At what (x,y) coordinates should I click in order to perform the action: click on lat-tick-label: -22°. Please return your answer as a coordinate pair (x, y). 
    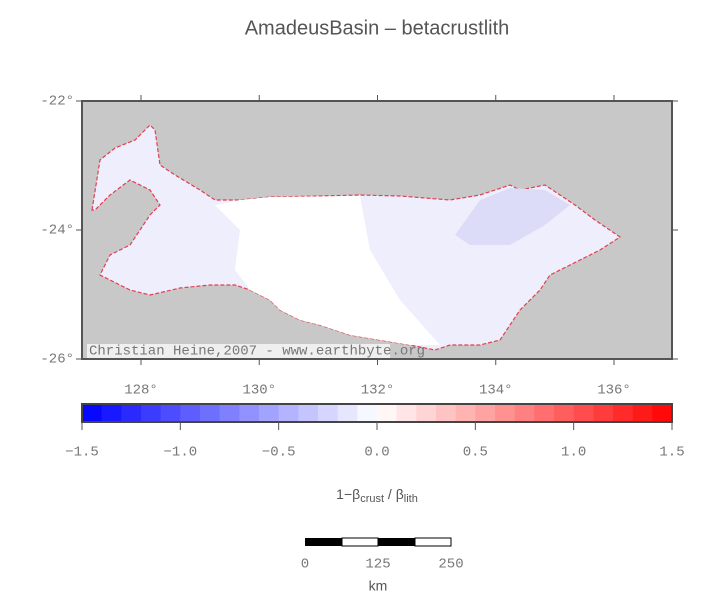
    Looking at the image, I should click on (57, 102).